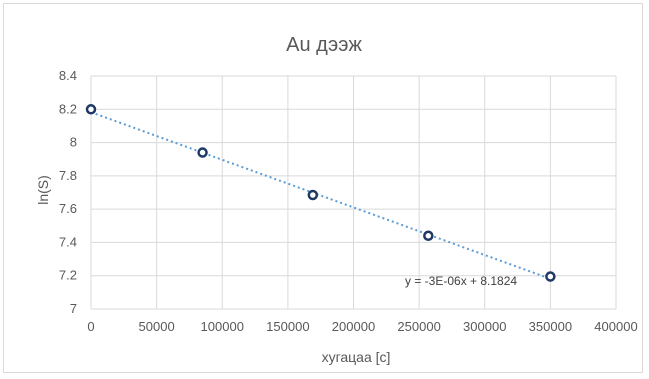  What do you see at coordinates (73, 308) in the screenshot?
I see `y-tick-label-0: 7` at bounding box center [73, 308].